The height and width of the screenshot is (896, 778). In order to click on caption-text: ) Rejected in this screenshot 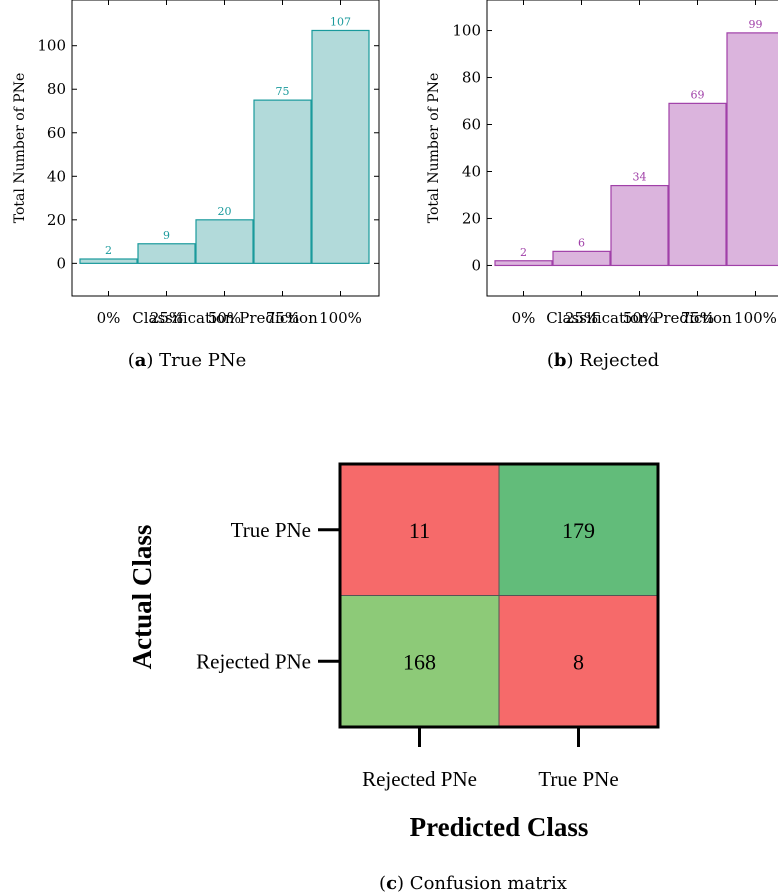, I will do `click(612, 360)`.